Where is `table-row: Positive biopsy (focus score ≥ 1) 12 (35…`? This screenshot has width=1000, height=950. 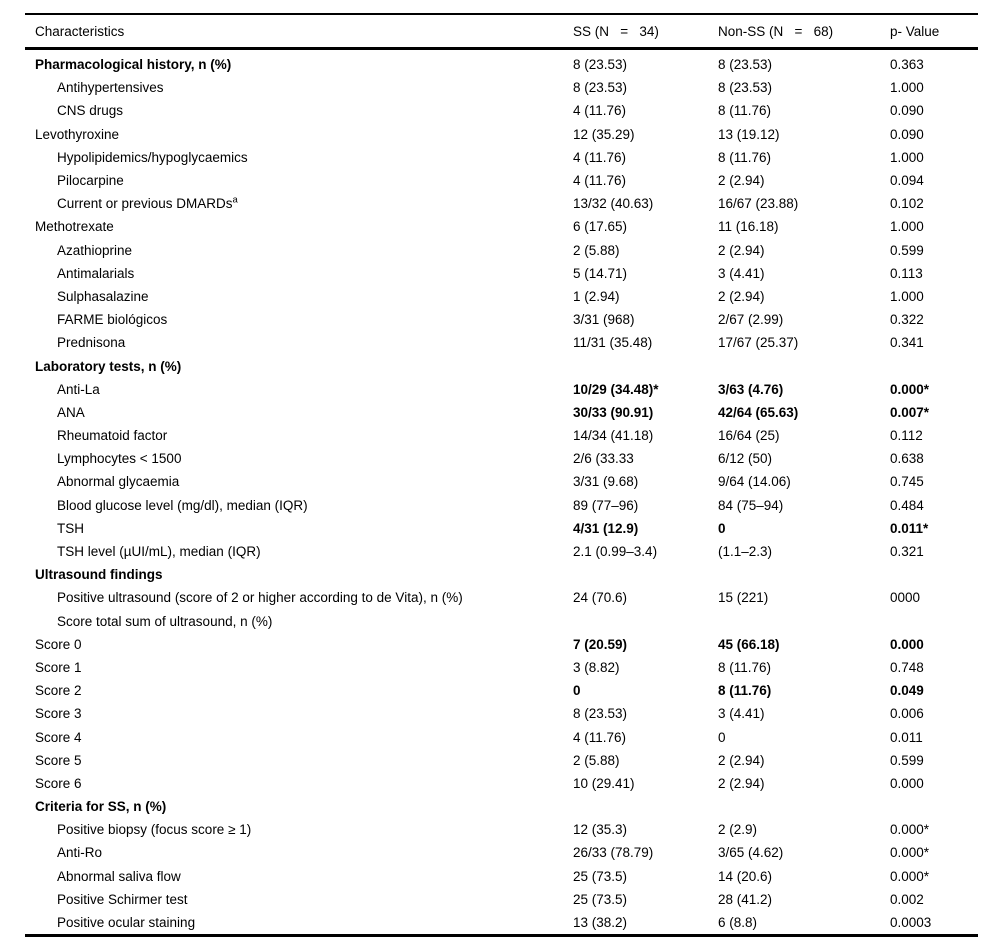
table-row: Positive biopsy (focus score ≥ 1) 12 (35… is located at coordinates (501, 829).